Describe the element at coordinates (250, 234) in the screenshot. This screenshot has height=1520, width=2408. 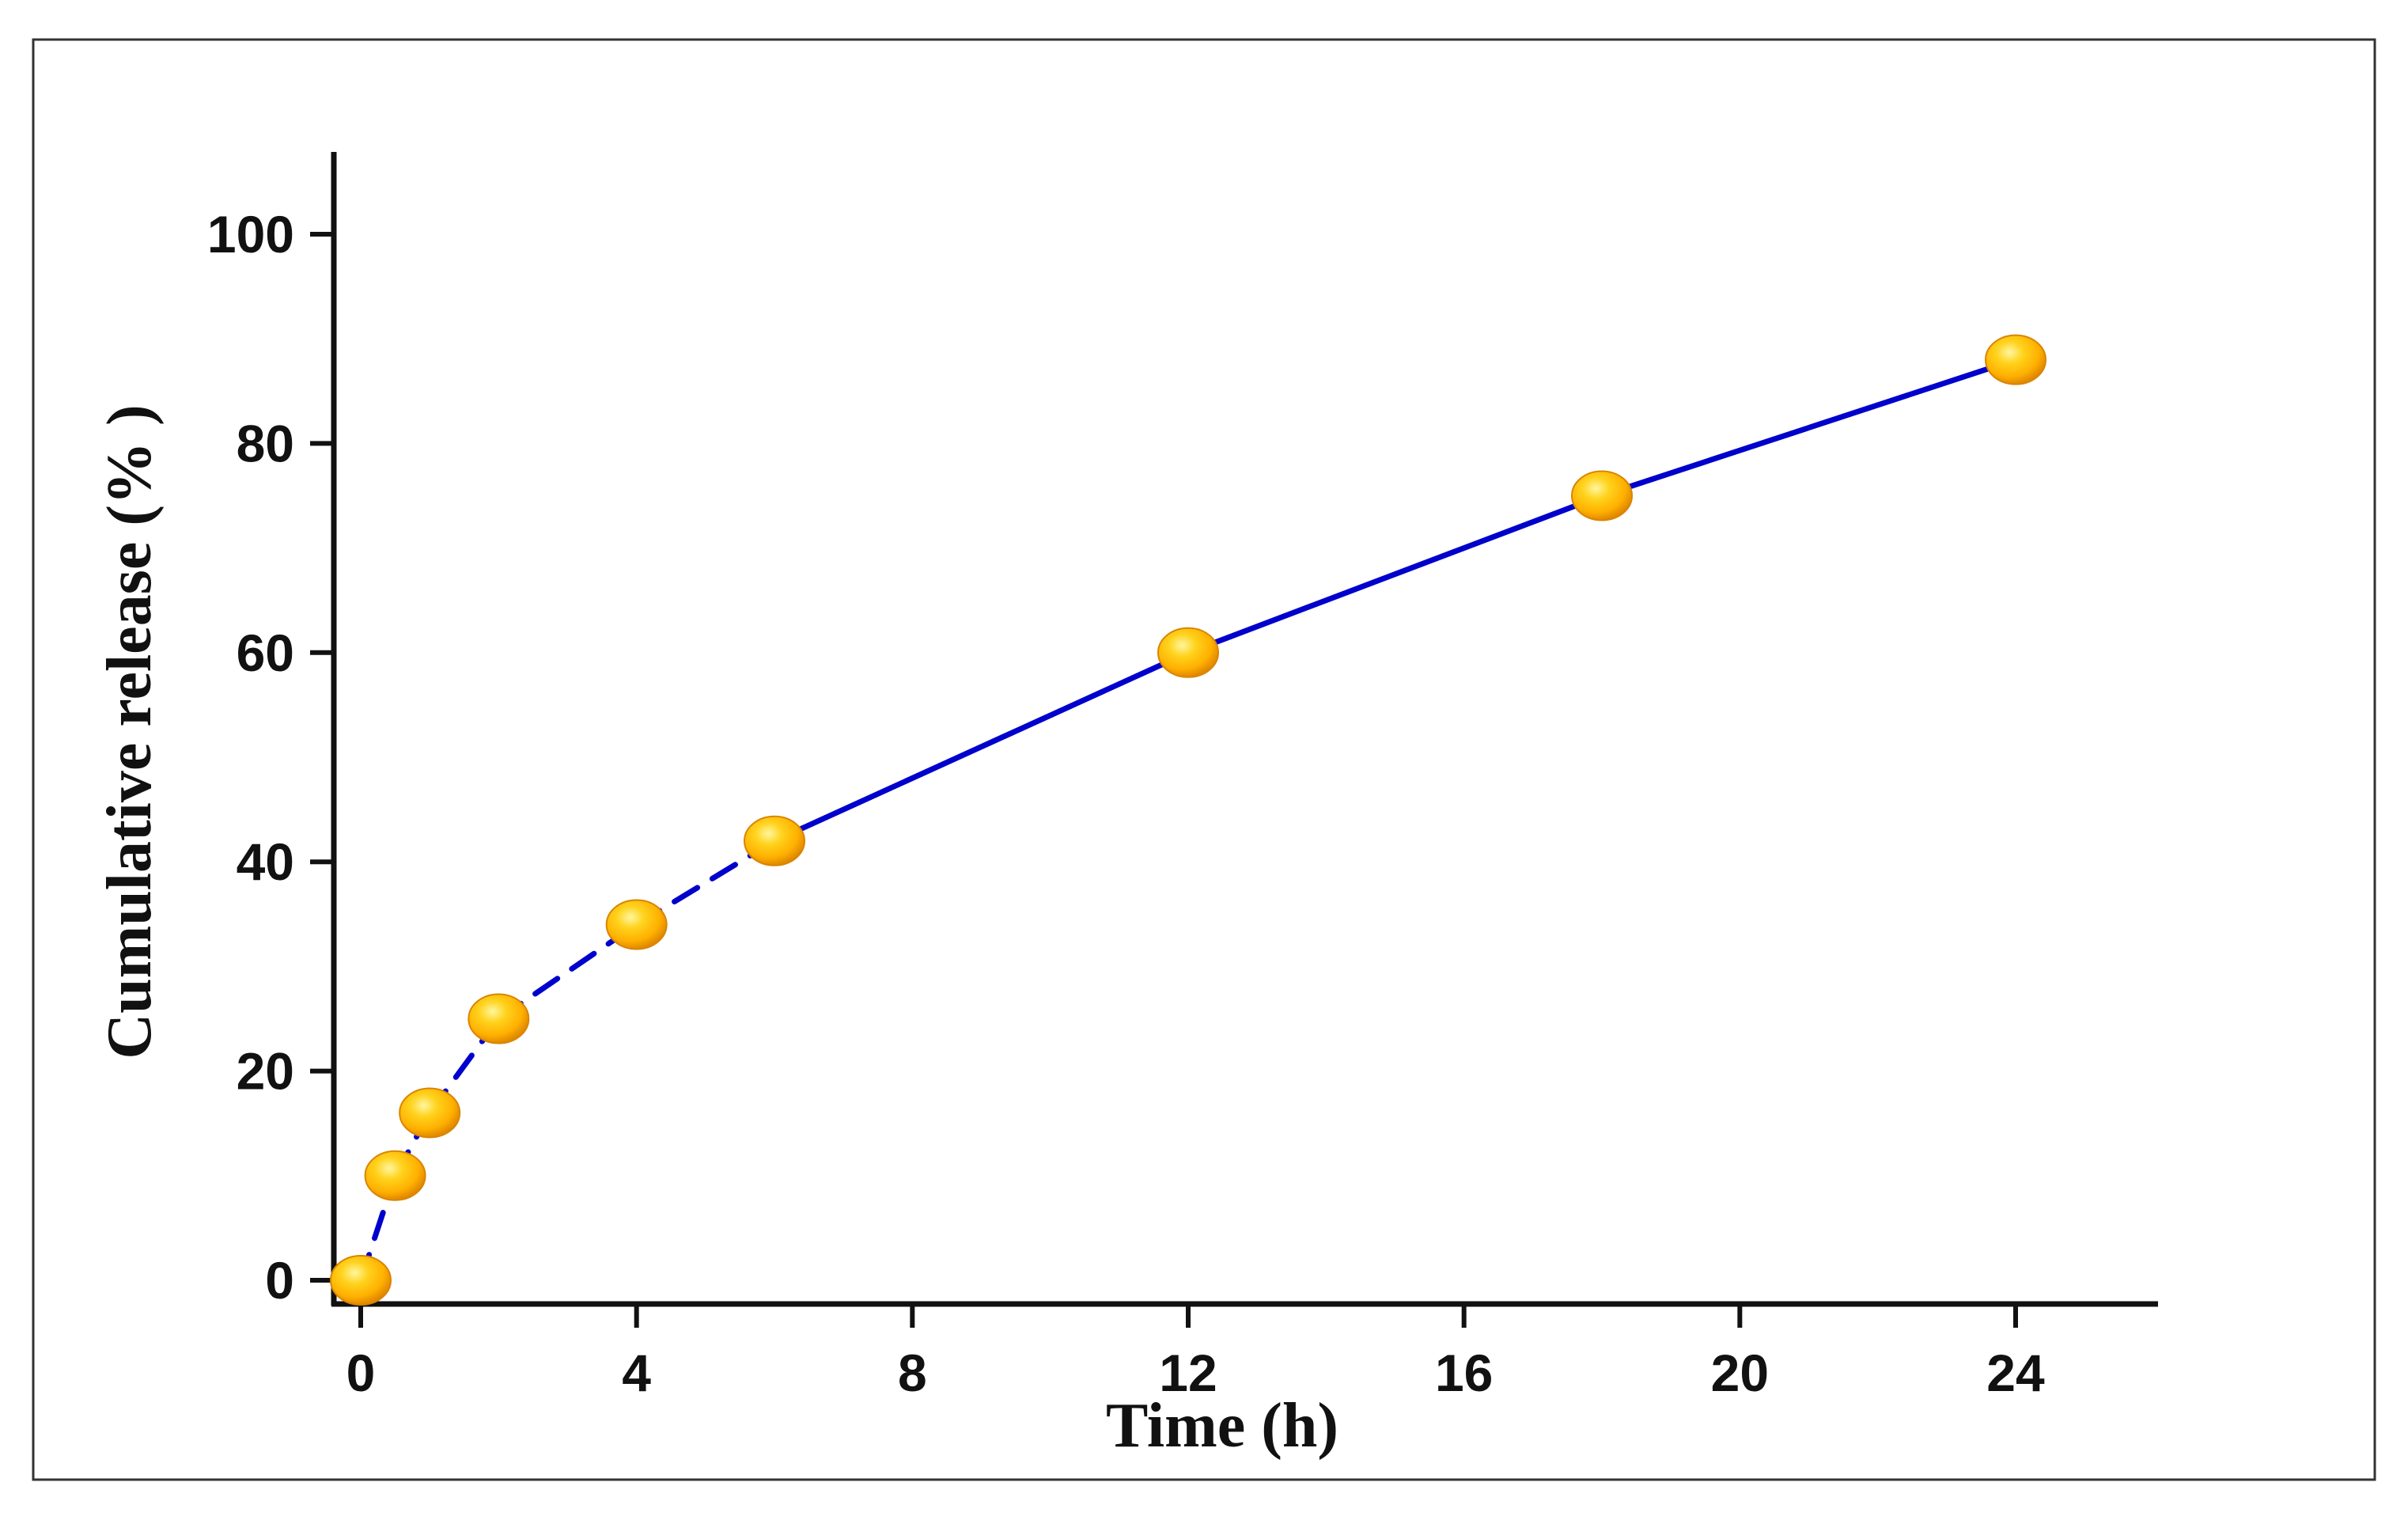
I see `y-tick-label-100: 100` at that location.